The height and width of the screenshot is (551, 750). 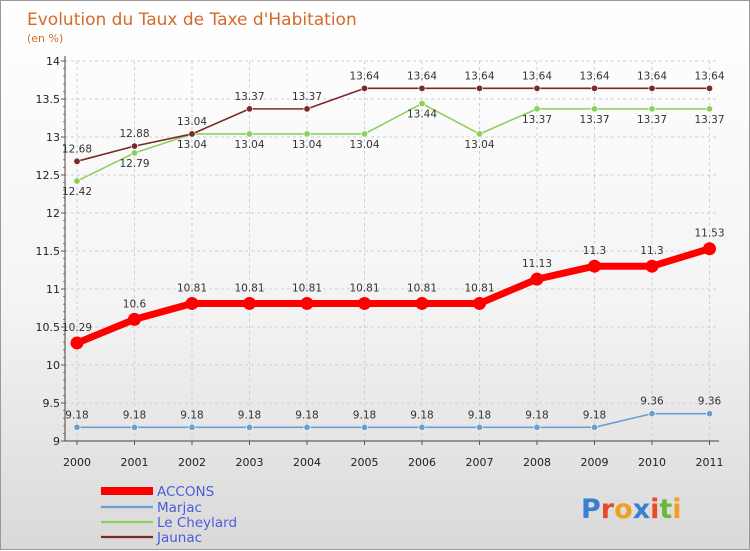 What do you see at coordinates (179, 538) in the screenshot?
I see `legend-label: Jaunac` at bounding box center [179, 538].